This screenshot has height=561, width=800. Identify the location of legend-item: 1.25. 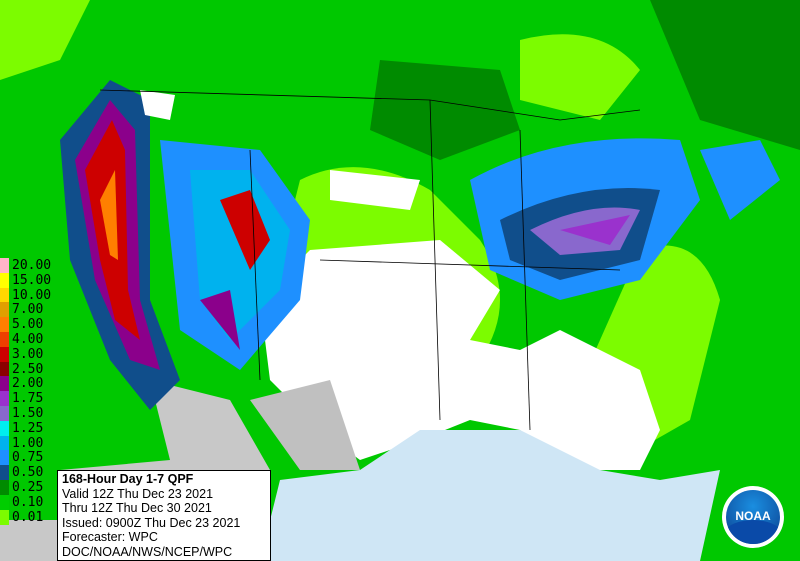
(30, 428).